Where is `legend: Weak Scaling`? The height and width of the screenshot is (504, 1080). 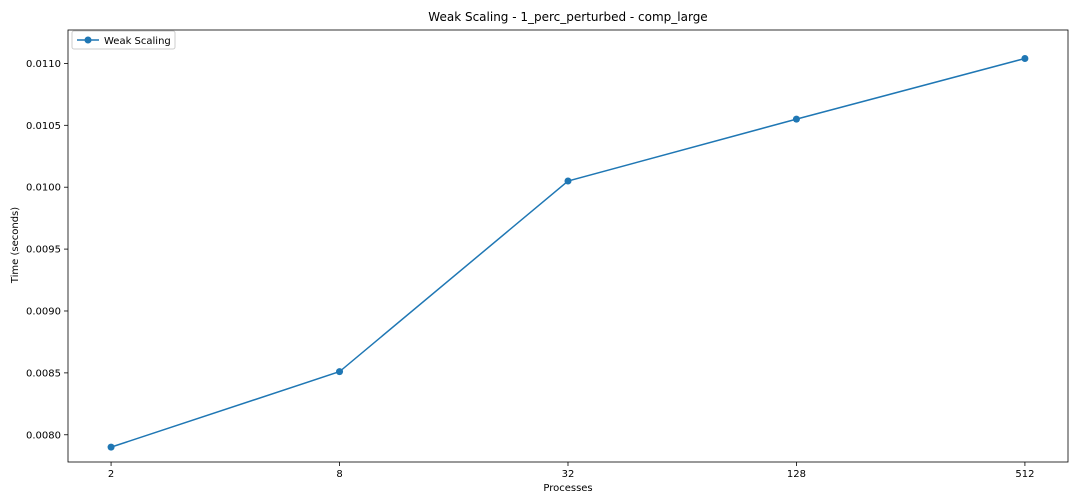
legend: Weak Scaling is located at coordinates (123, 40).